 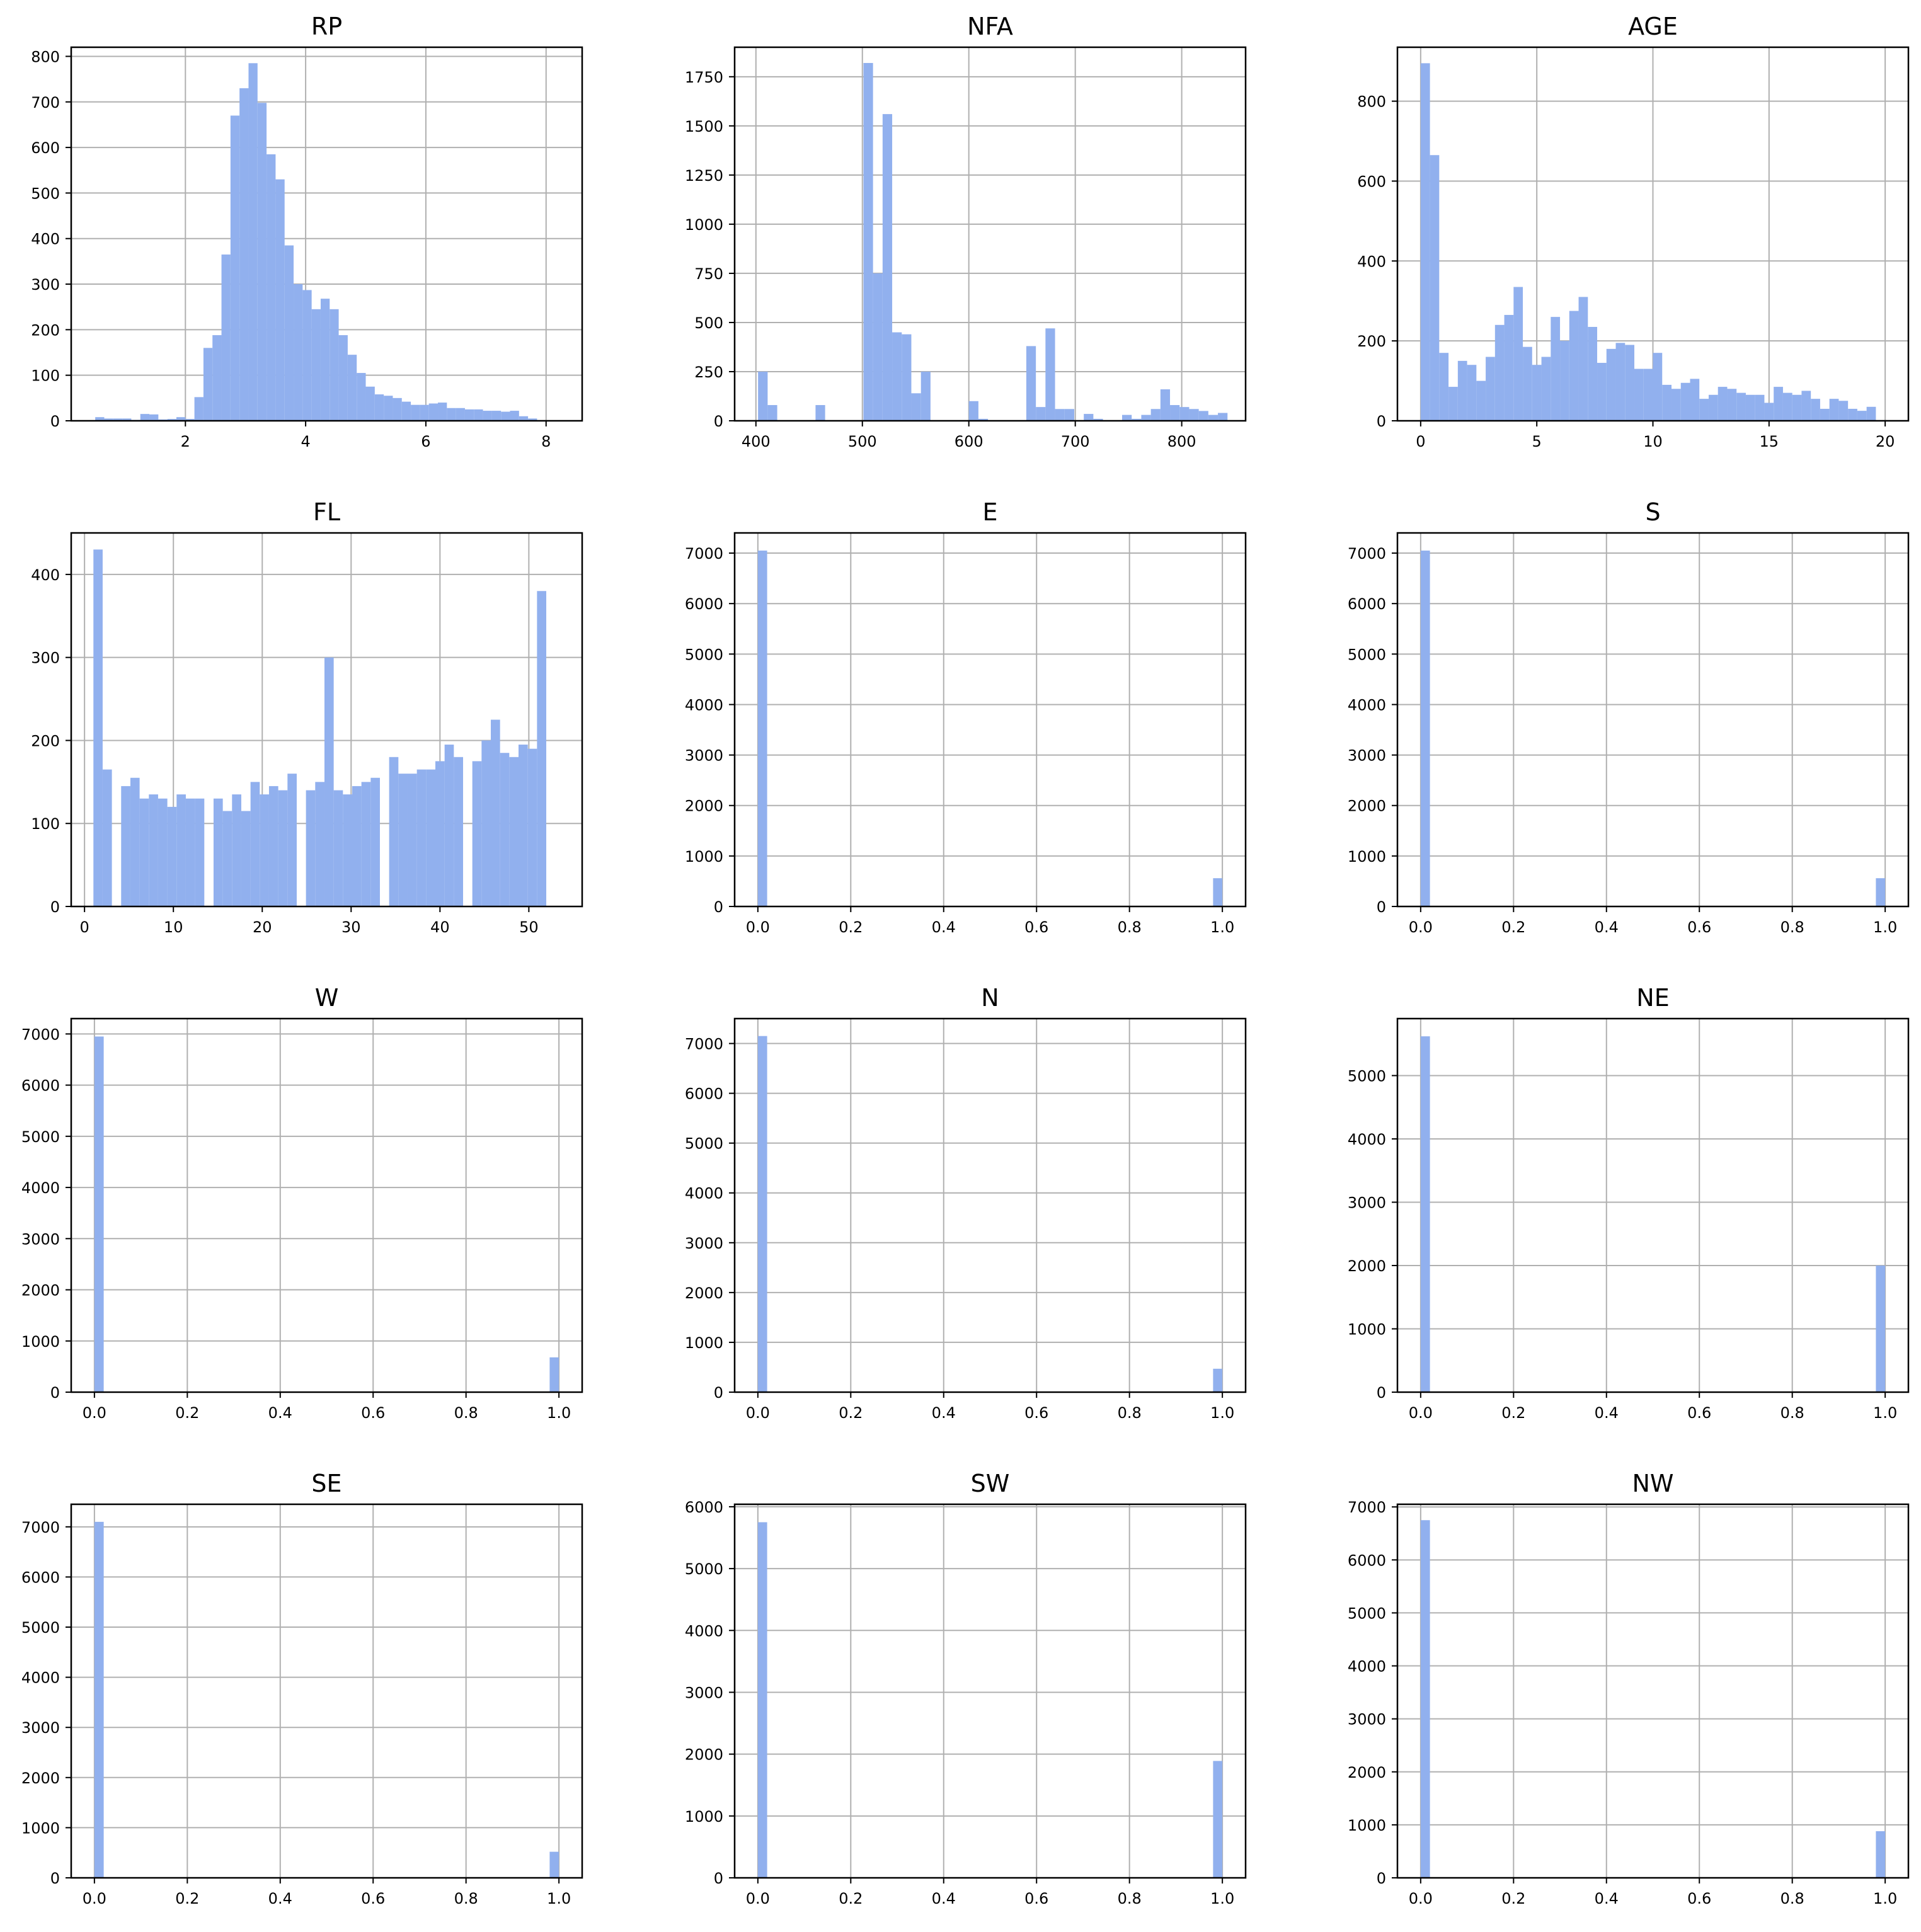 I want to click on x-tick-label: 10, so click(x=174, y=927).